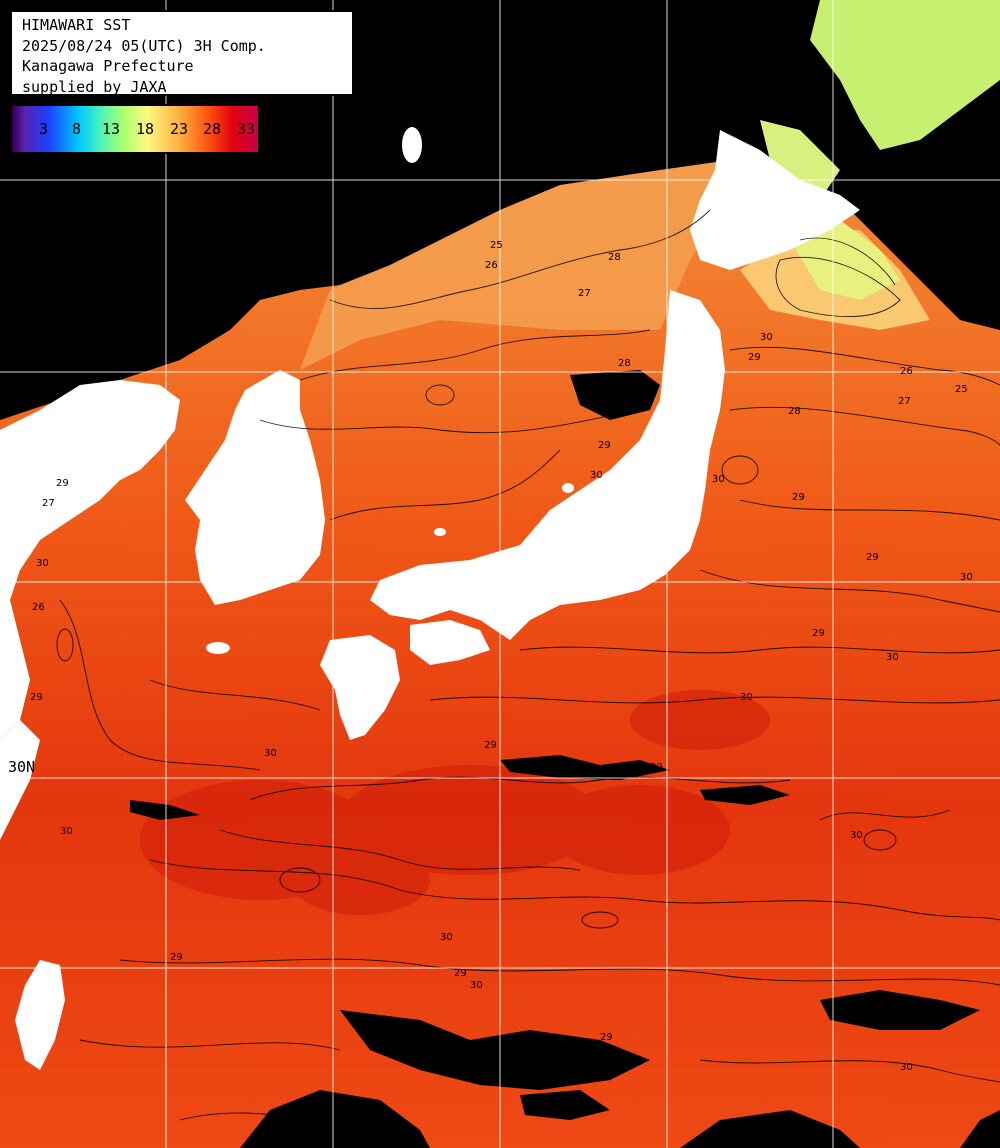 This screenshot has height=1148, width=1000. I want to click on legend-tick: 8, so click(77, 129).